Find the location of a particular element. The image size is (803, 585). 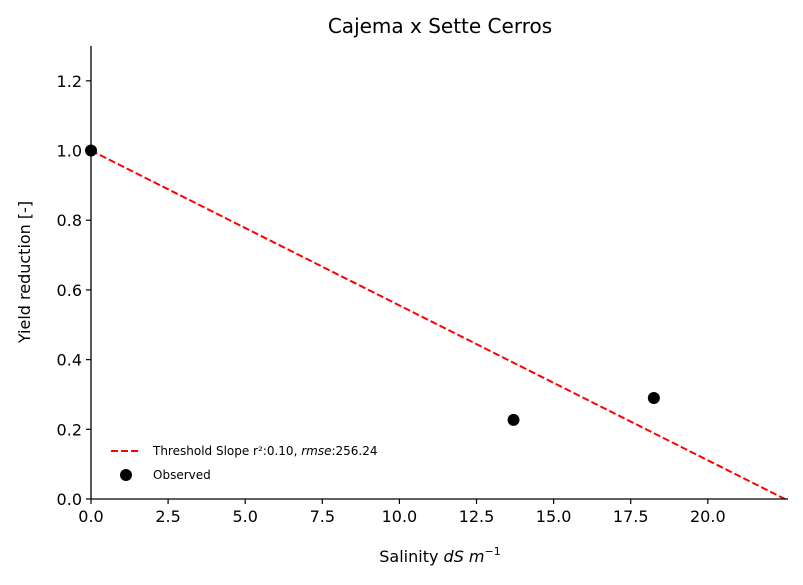

legend-label-threshold-prefix: Threshold Slope r²:0.10, is located at coordinates (226, 451).